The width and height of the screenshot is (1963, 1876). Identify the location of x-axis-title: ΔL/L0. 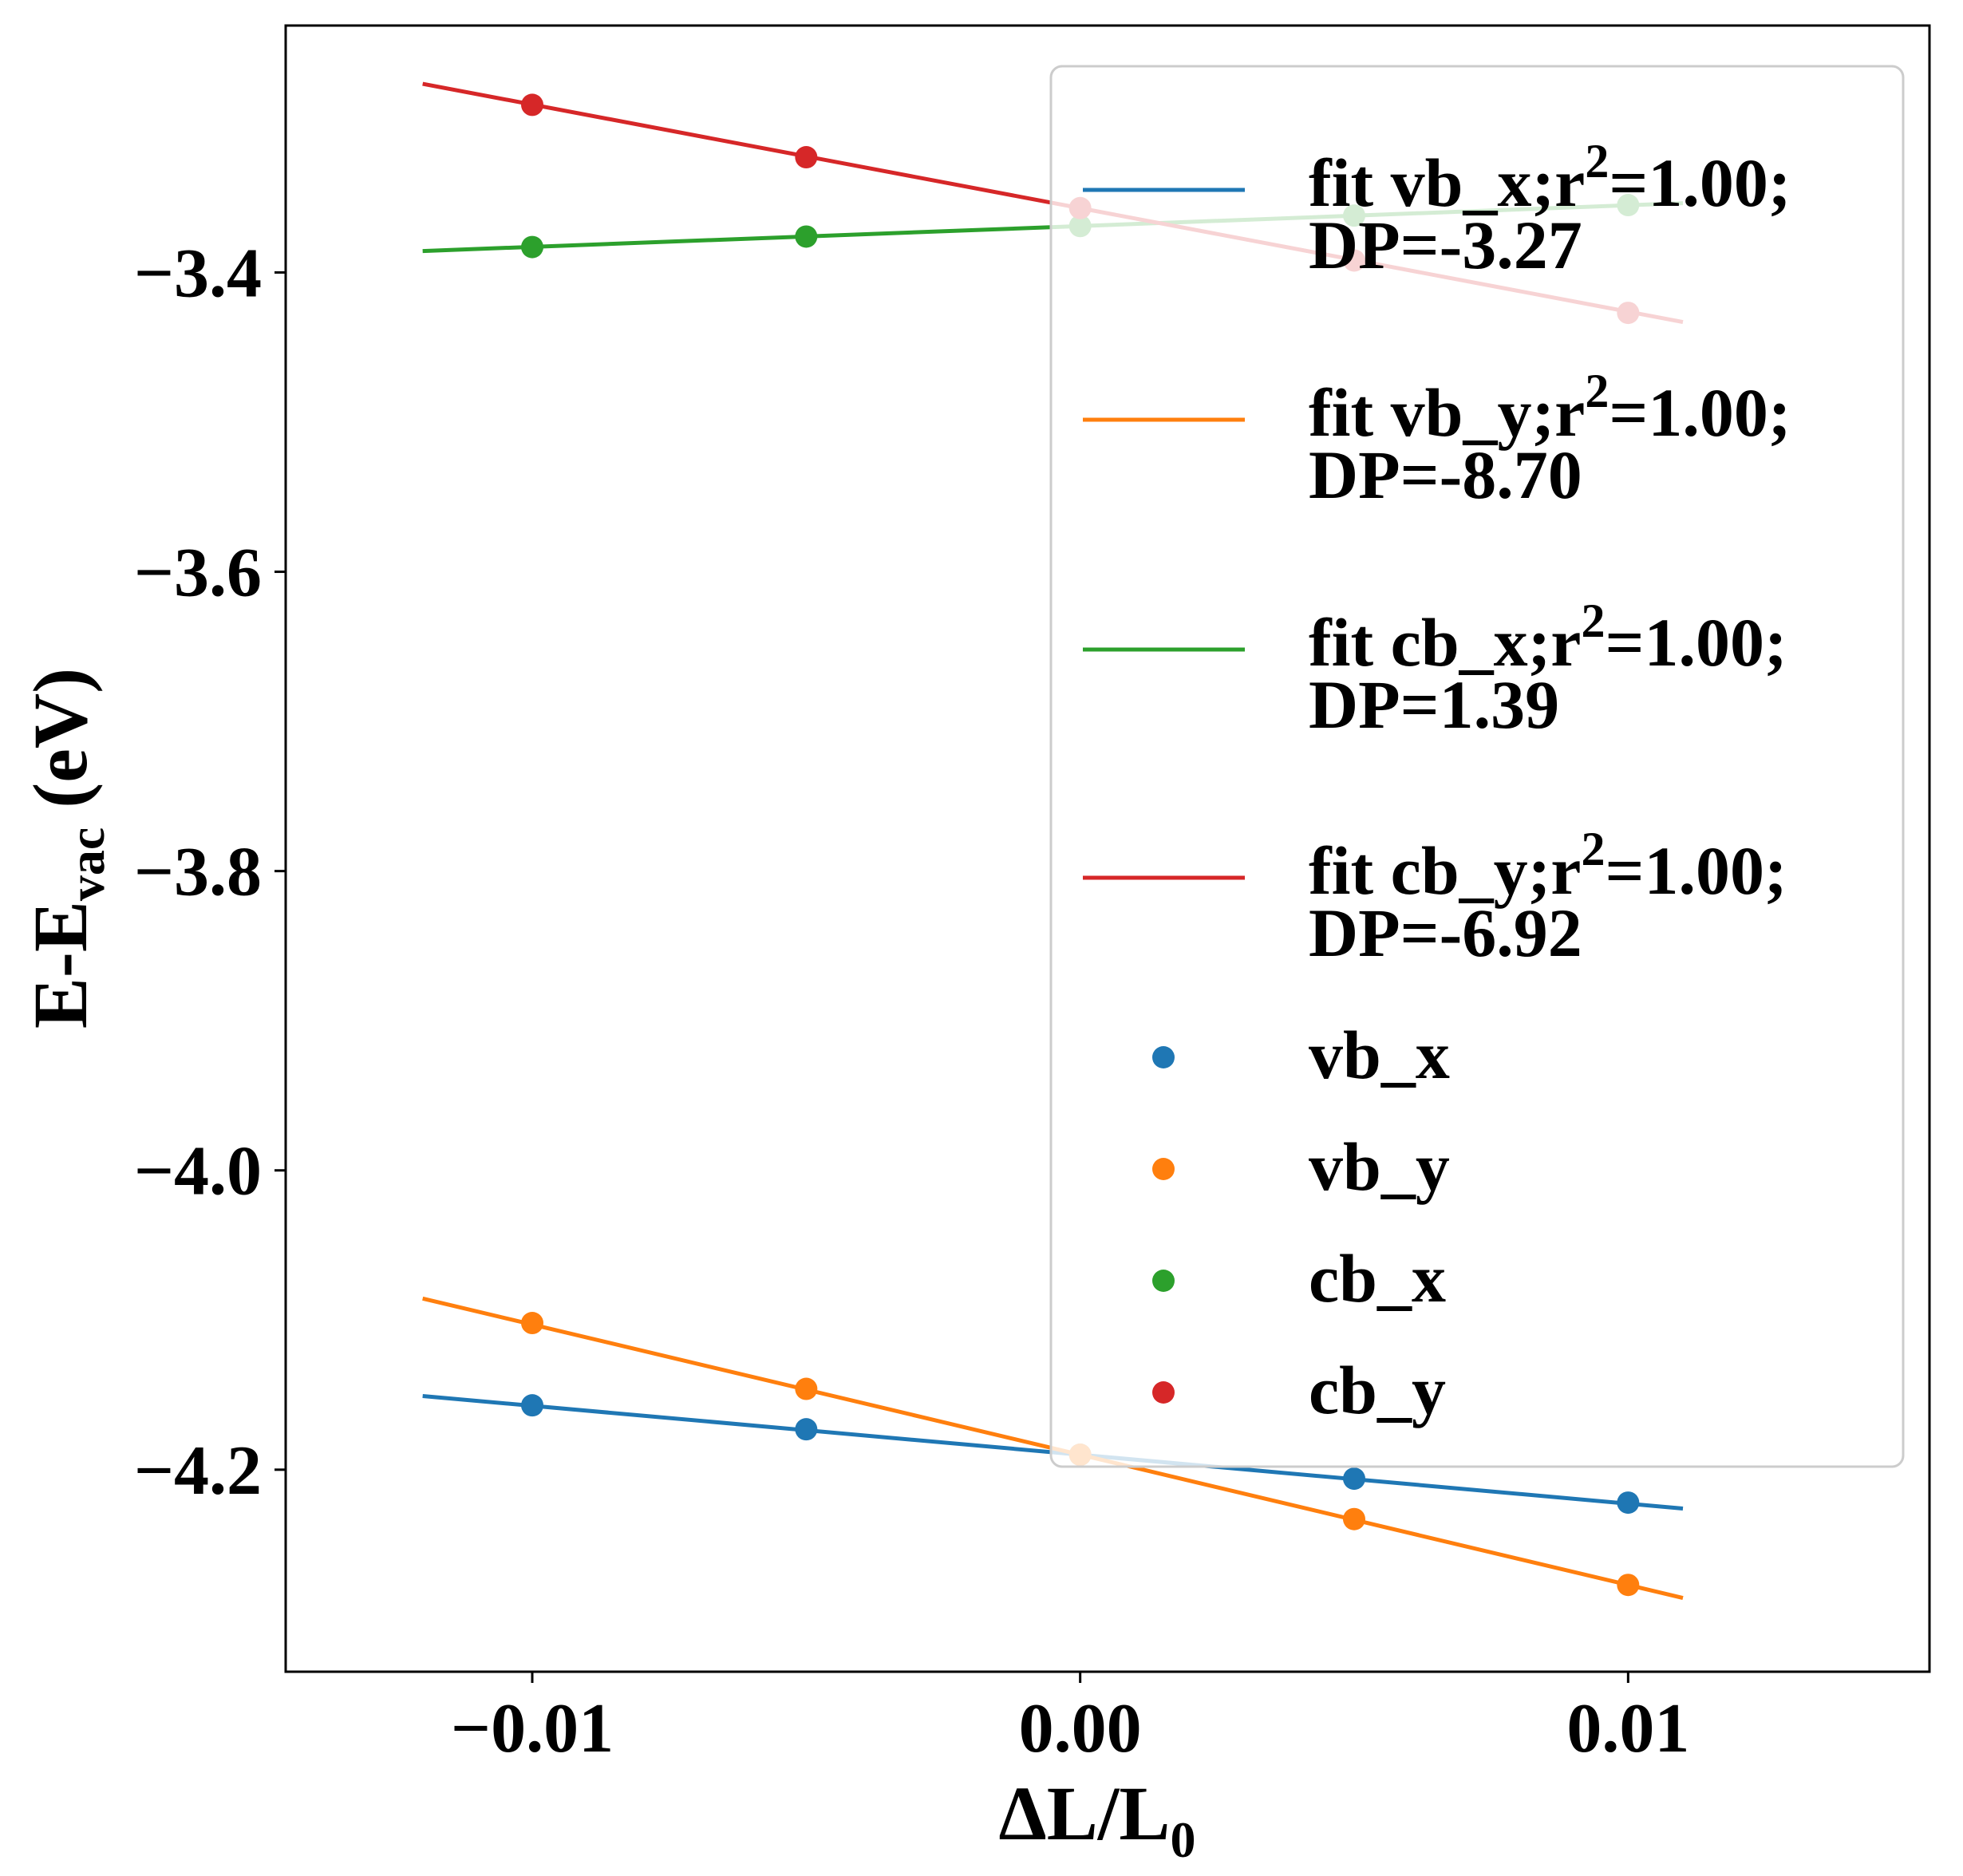
(1097, 1820).